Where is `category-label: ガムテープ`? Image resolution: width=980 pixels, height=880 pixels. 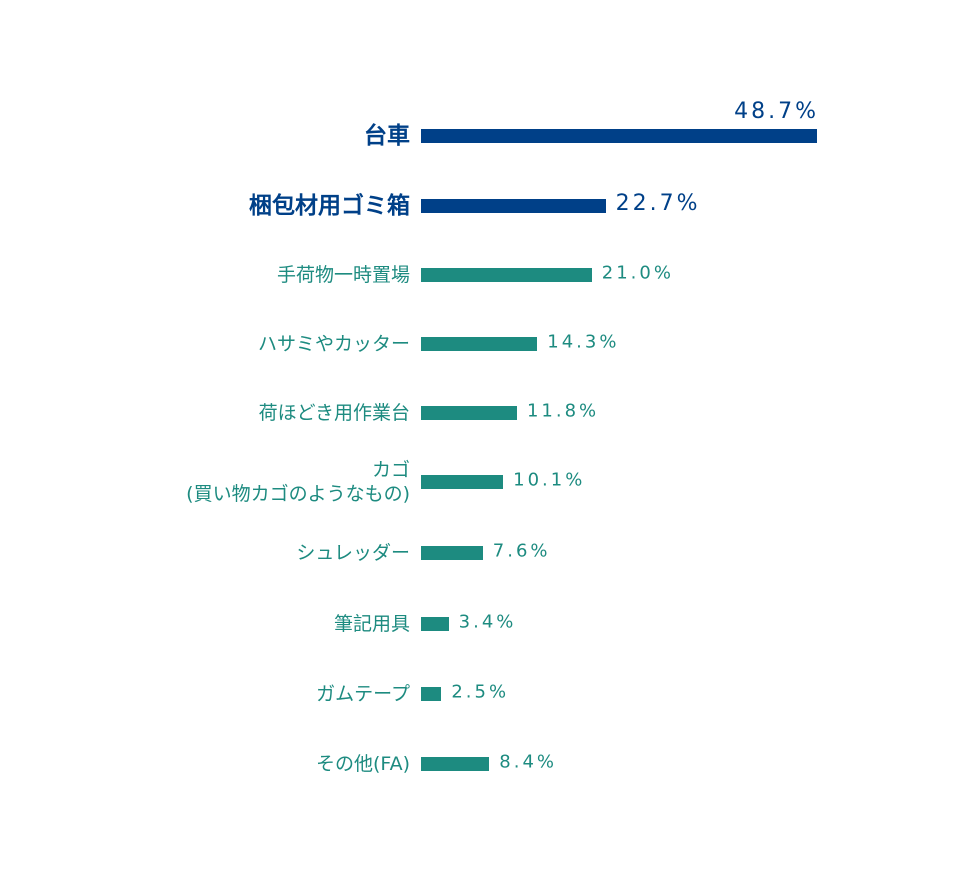 category-label: ガムテープ is located at coordinates (363, 694).